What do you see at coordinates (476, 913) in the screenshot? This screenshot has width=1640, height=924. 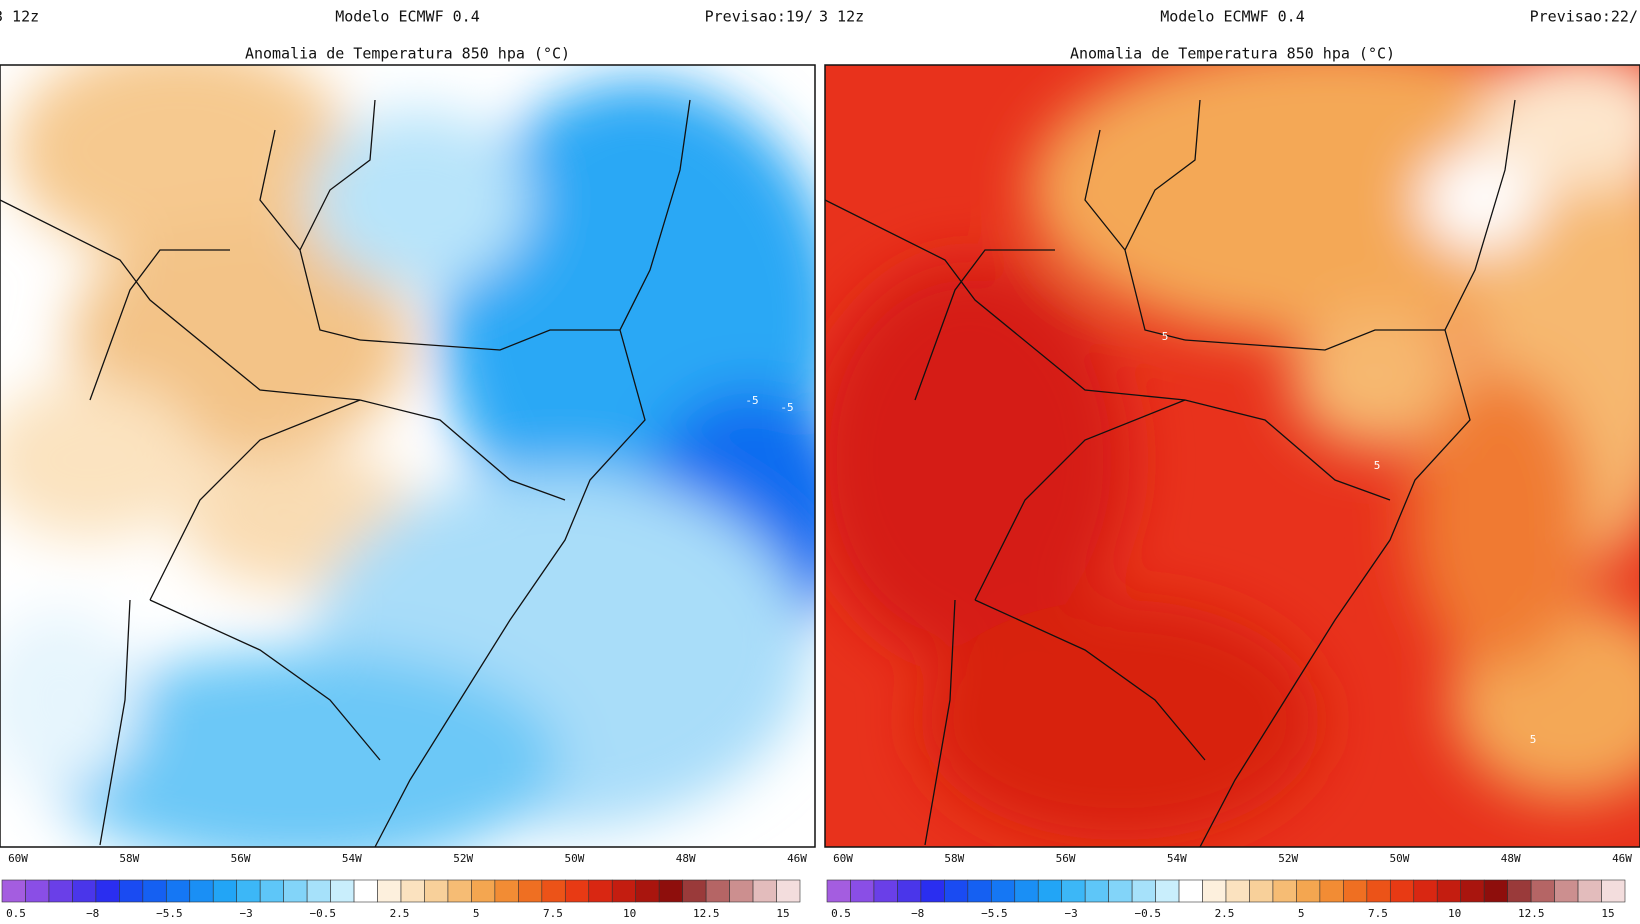 I see `colorbar-label: 5` at bounding box center [476, 913].